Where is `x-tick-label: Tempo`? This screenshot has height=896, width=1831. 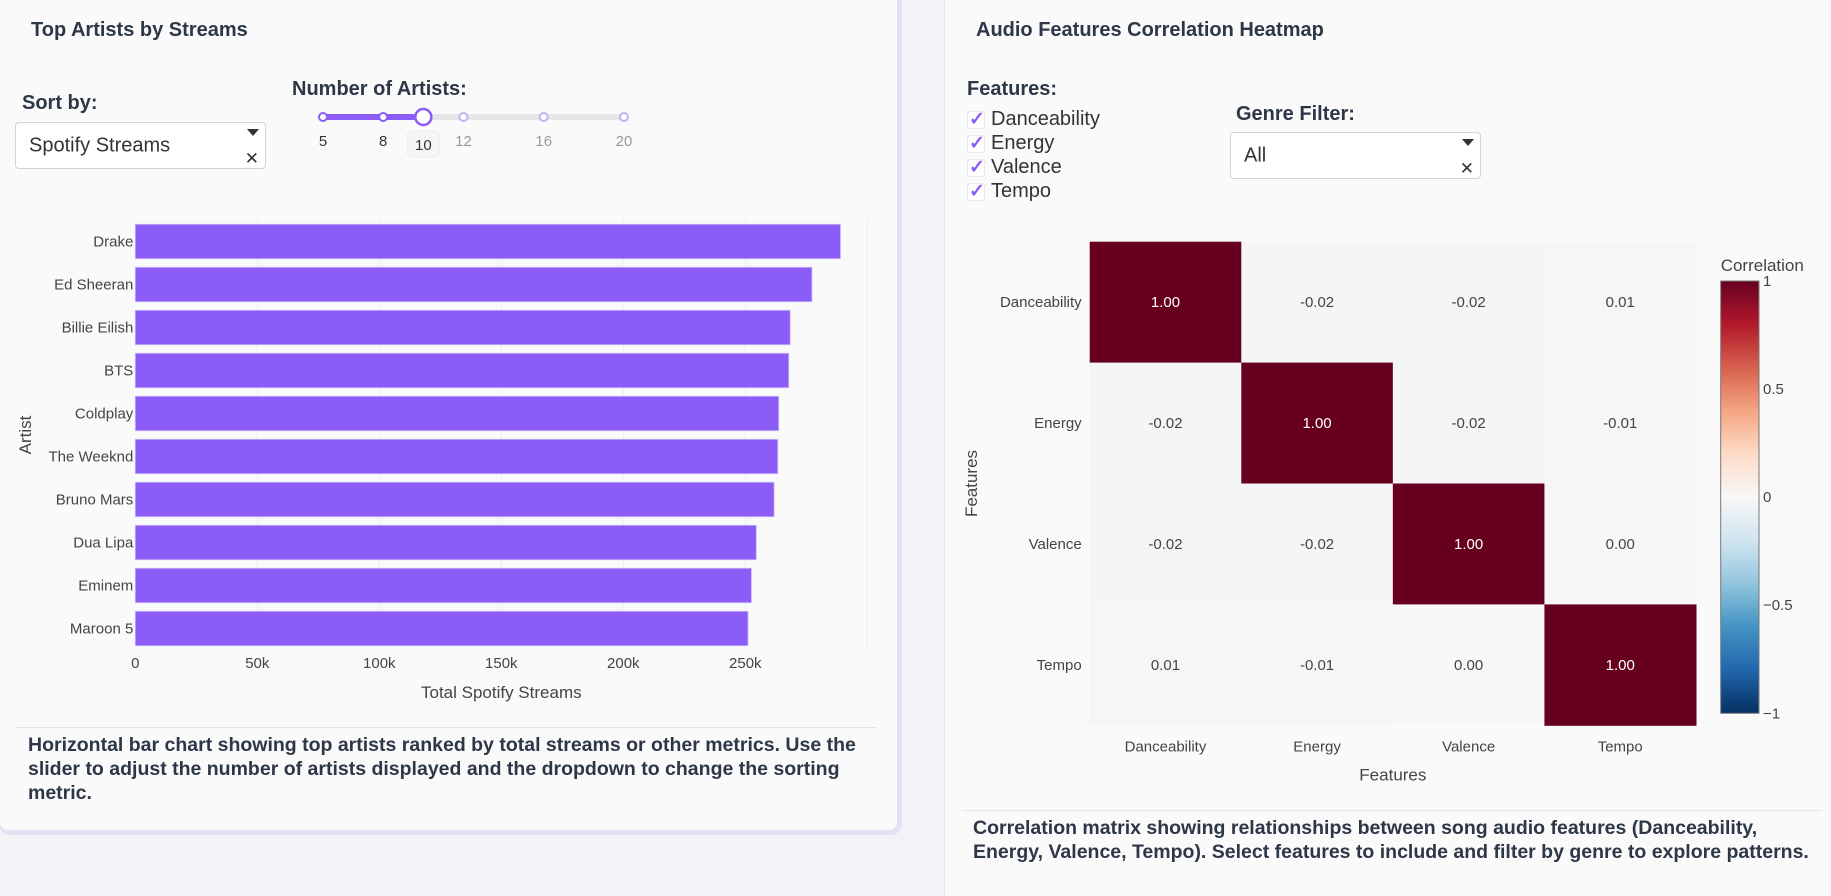
x-tick-label: Tempo is located at coordinates (1620, 746).